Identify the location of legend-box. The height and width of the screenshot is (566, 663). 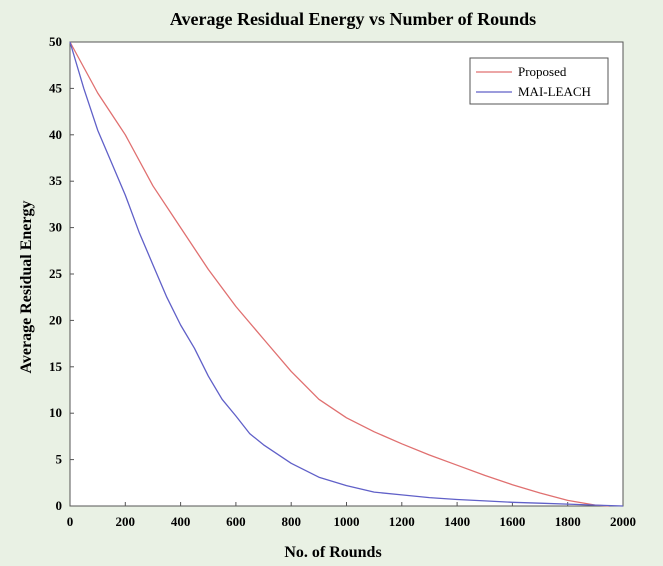
(539, 81).